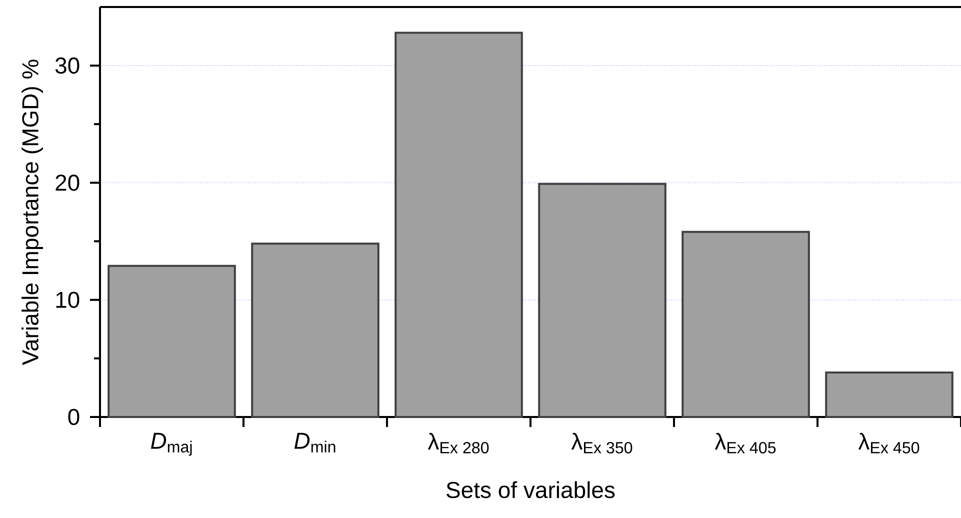 This screenshot has height=518, width=961. I want to click on x-tick-label: λ$_{Ex 350}$, so click(601, 443).